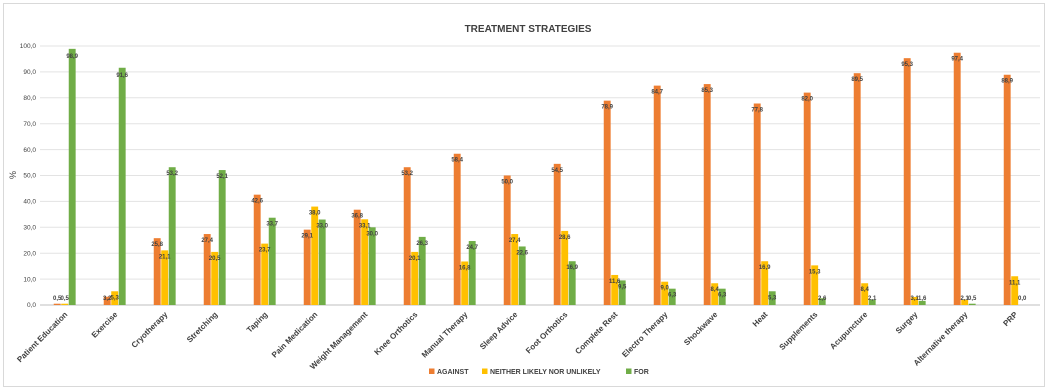 This screenshot has width=1050, height=392. What do you see at coordinates (957, 60) in the screenshot?
I see `data-label: 97,4` at bounding box center [957, 60].